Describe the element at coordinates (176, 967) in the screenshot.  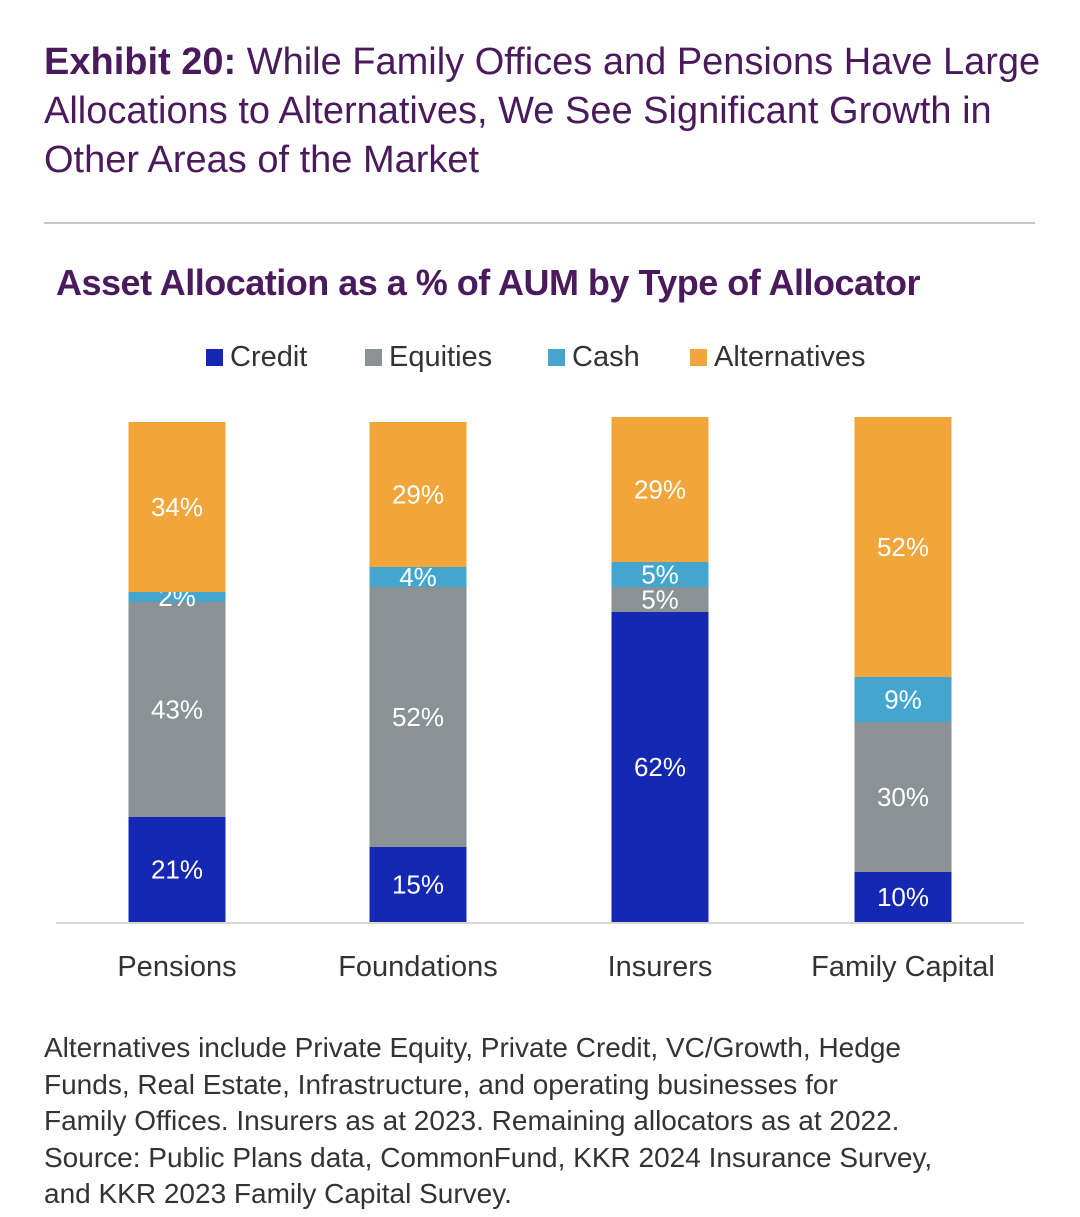
I see `x-tick-label: Pensions` at that location.